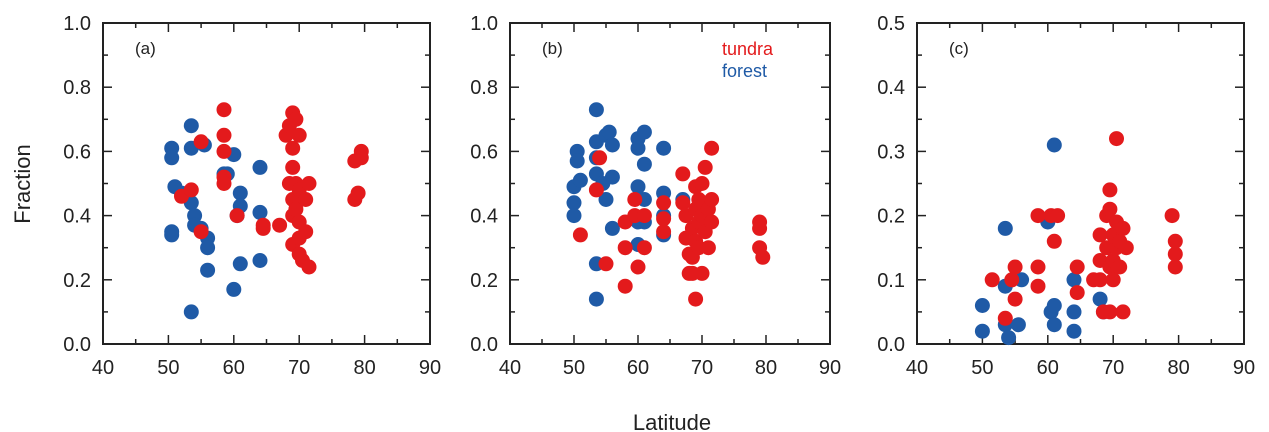  I want to click on y-tick-label: 0.5, so click(891, 24).